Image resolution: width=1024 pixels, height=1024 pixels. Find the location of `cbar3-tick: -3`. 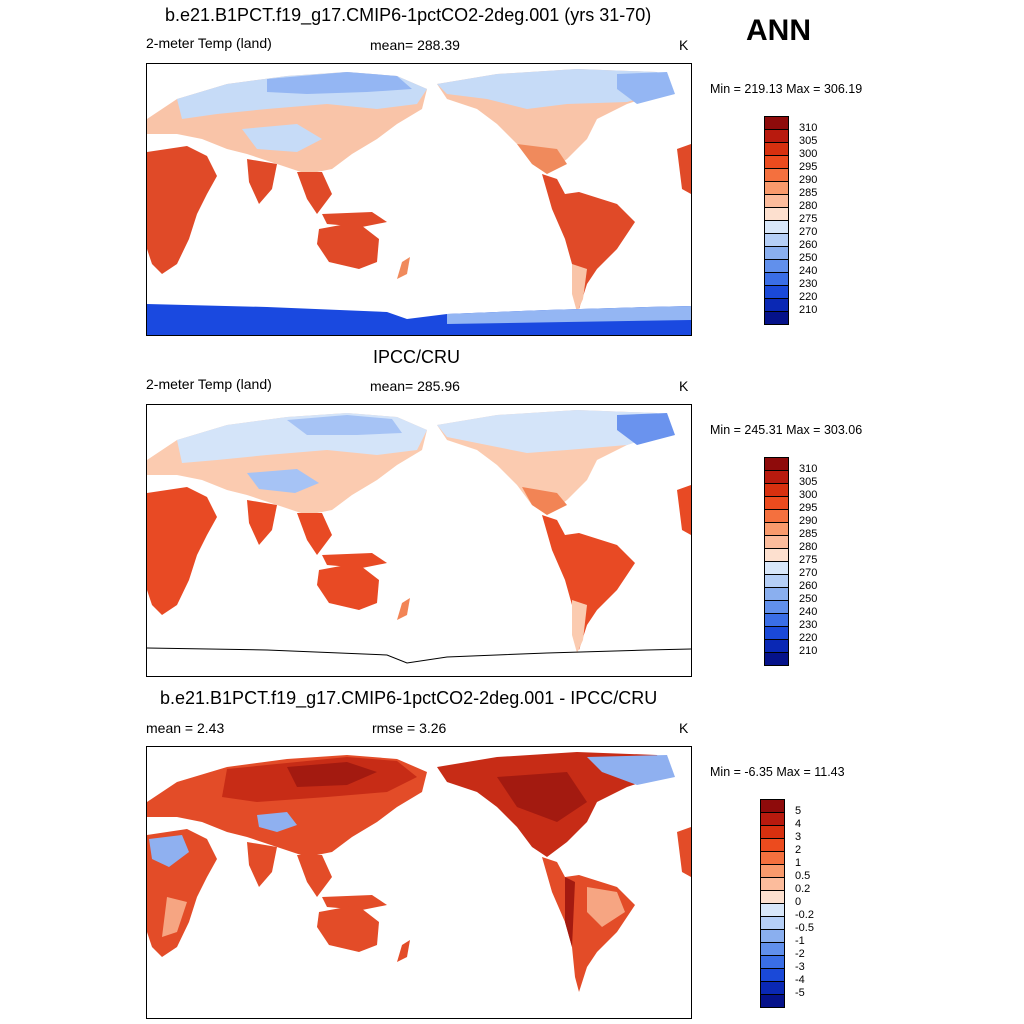

cbar3-tick: -3 is located at coordinates (800, 967).